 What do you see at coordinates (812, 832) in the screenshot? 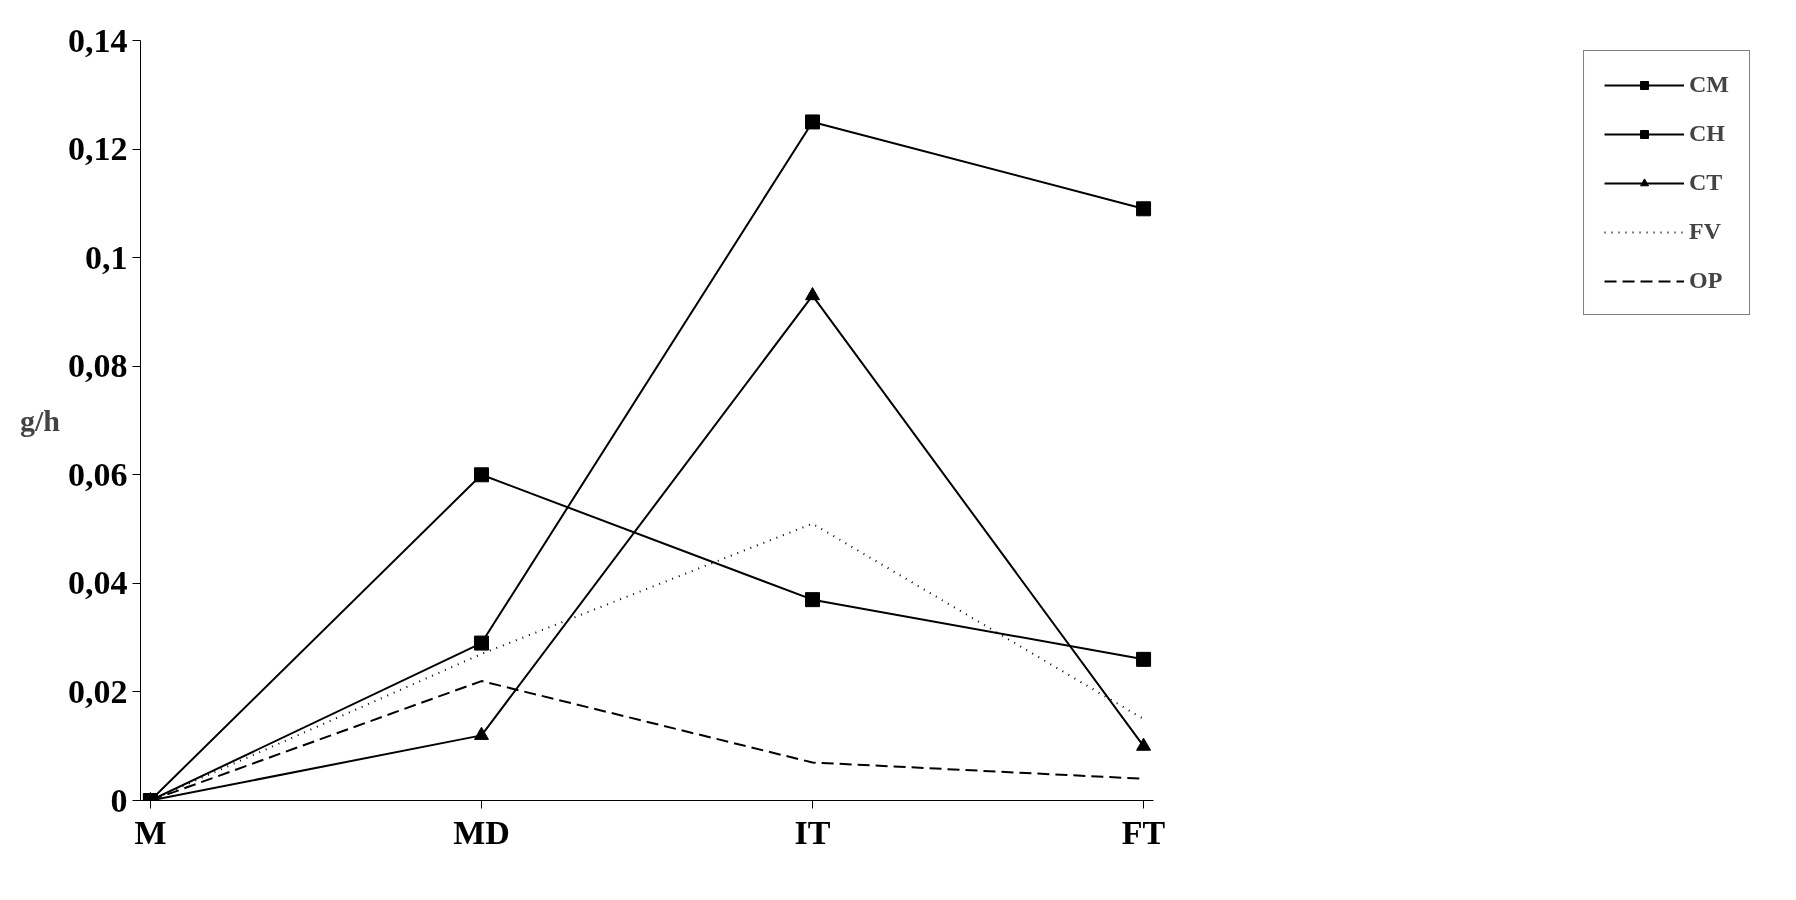
I see `x-tick-label: IT` at bounding box center [812, 832].